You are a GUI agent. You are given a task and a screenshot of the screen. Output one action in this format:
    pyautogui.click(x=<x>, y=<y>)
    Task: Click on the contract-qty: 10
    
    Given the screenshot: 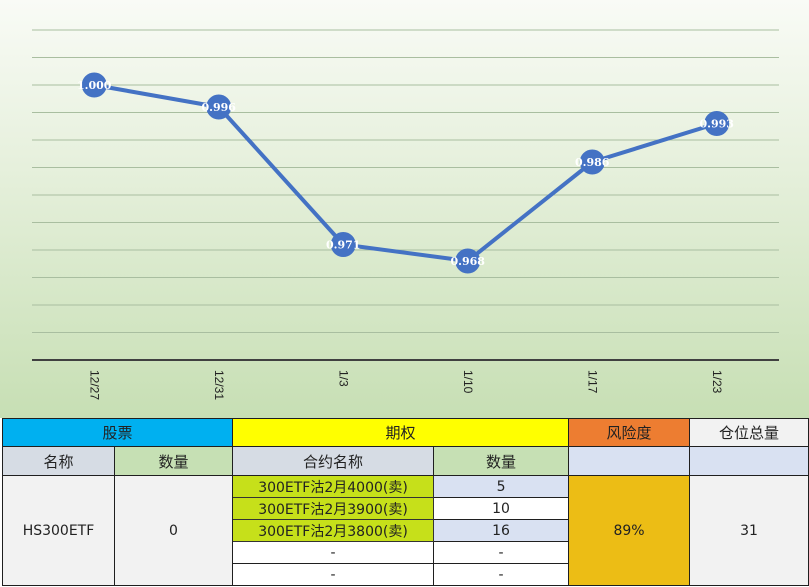 What is the action you would take?
    pyautogui.click(x=501, y=508)
    